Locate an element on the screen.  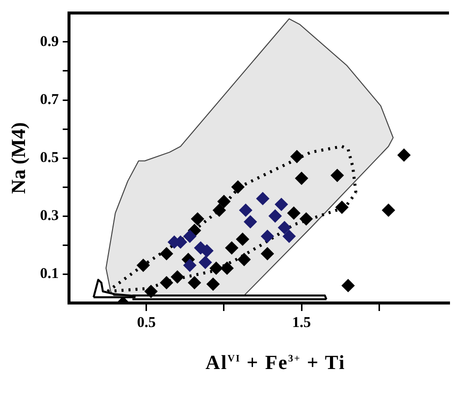
x-axis-title: Al$^{VI}$ + Fe$^{3+}$ + Ti is located at coordinates (275, 363).